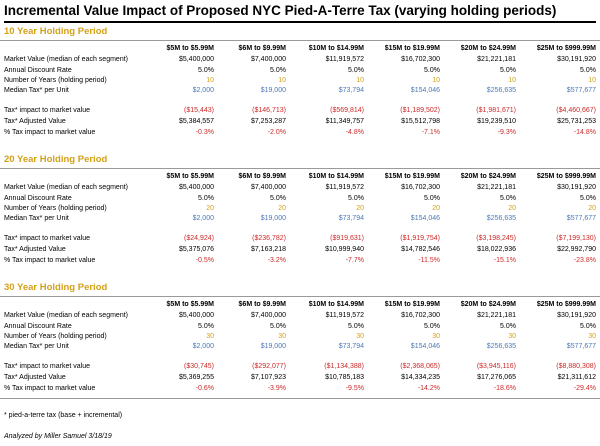 The width and height of the screenshot is (600, 446). I want to click on cell: ($569,814), so click(347, 110).